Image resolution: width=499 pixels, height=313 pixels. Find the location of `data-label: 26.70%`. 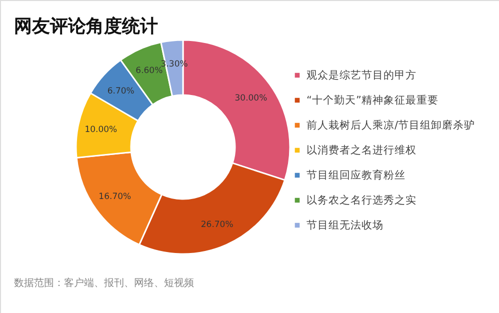

data-label: 26.70% is located at coordinates (217, 225).